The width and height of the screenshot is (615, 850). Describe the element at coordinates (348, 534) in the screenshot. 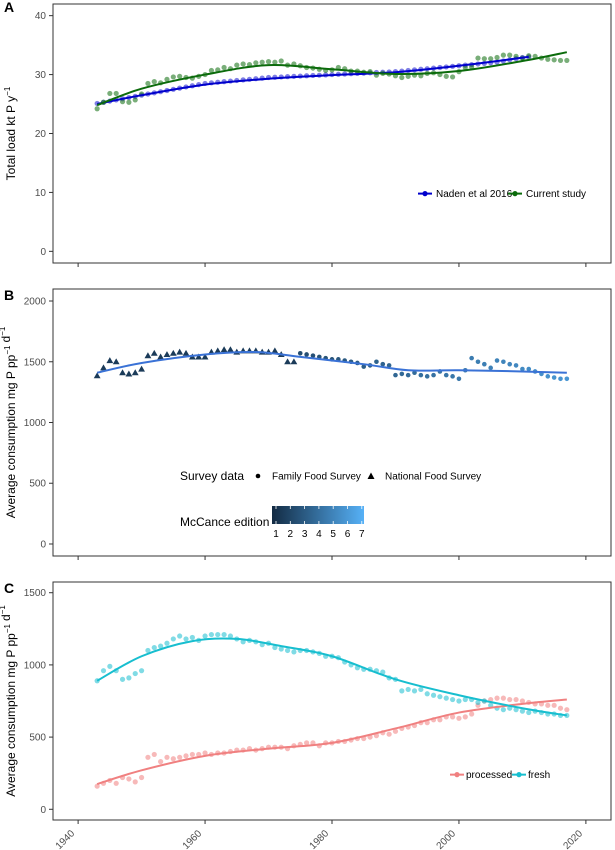

I see `colorbar-tick-label: 6` at that location.